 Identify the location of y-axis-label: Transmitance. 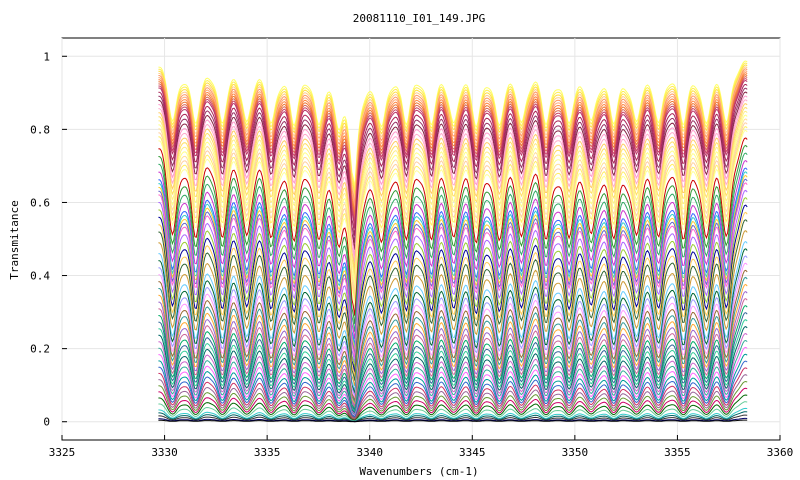
(14, 239).